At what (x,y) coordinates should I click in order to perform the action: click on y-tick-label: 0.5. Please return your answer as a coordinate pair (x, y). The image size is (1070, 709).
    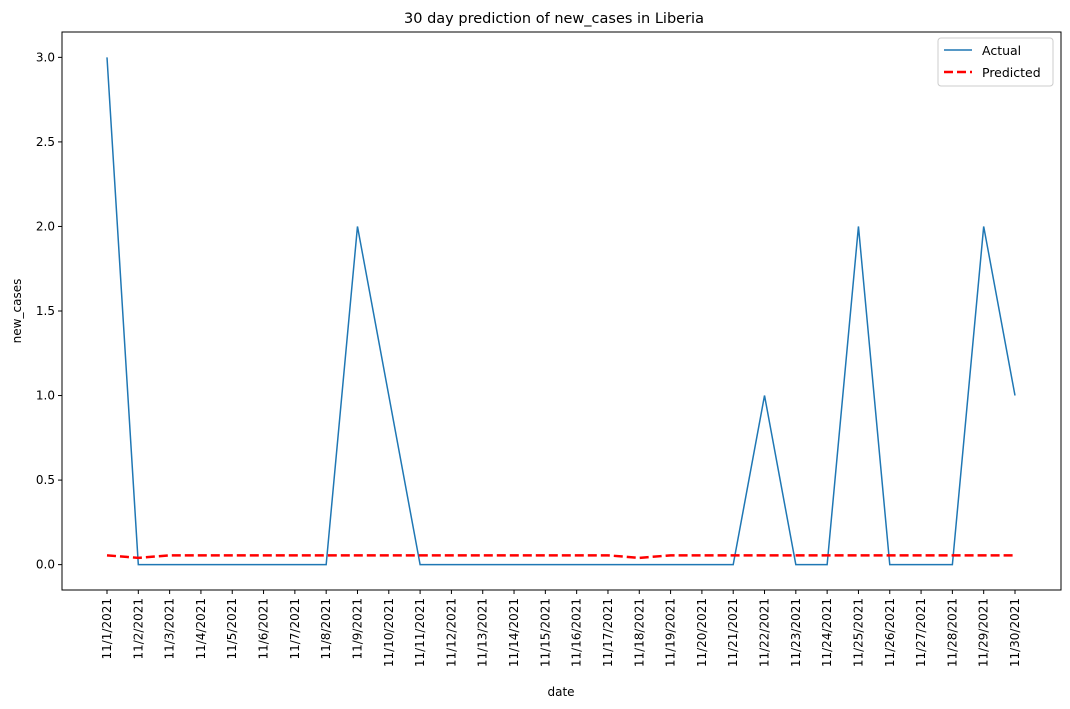
    Looking at the image, I should click on (45, 480).